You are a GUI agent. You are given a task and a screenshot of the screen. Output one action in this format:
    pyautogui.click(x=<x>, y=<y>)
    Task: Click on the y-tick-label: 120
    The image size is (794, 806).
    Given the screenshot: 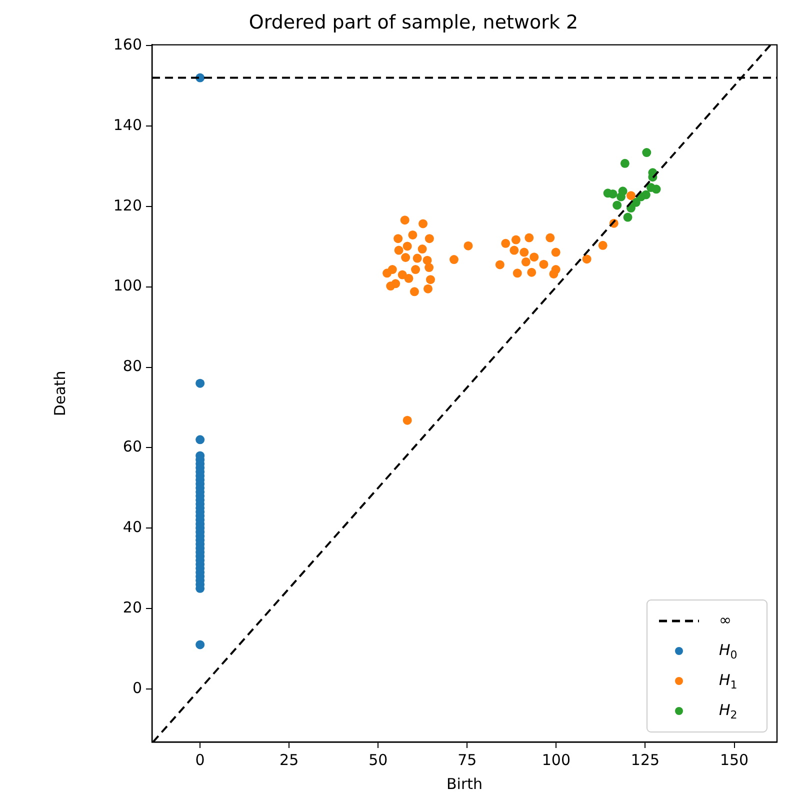 What is the action you would take?
    pyautogui.click(x=127, y=205)
    